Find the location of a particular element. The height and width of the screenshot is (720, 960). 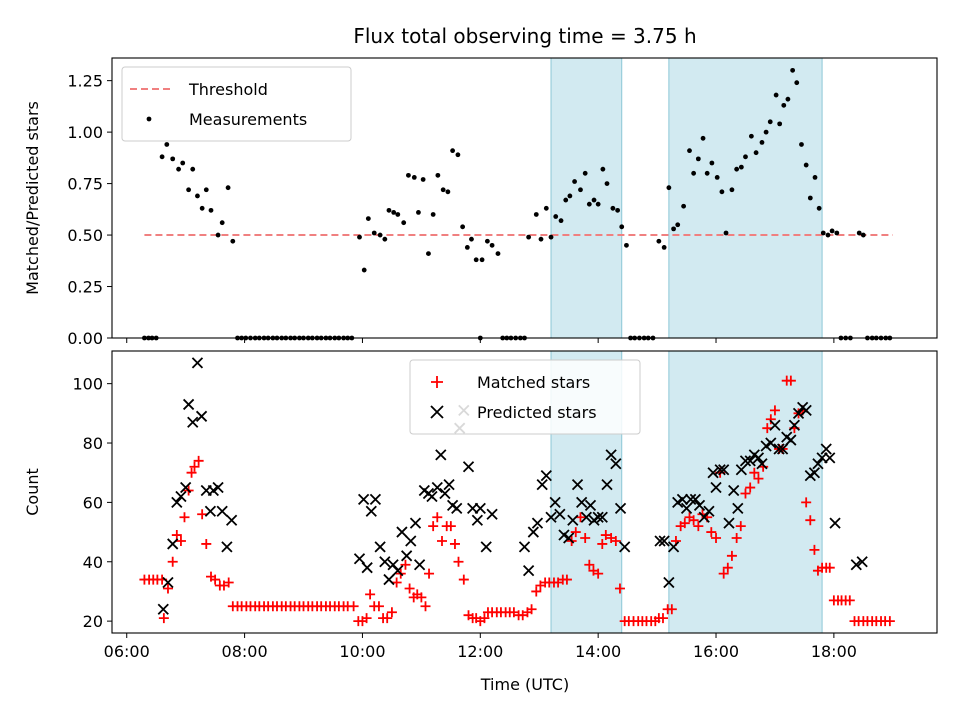

x-tick-label: 18:00 is located at coordinates (834, 651).